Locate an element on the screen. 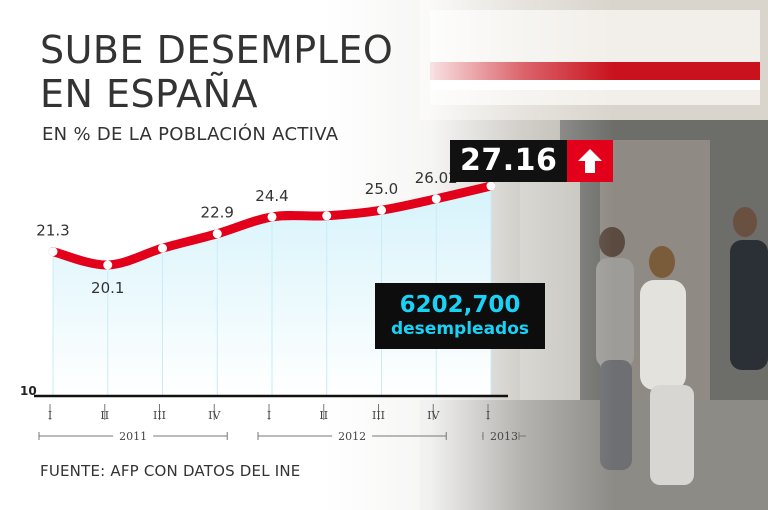 Image resolution: width=768 pixels, height=510 pixels. y-axis-min-label: 10 is located at coordinates (28, 391).